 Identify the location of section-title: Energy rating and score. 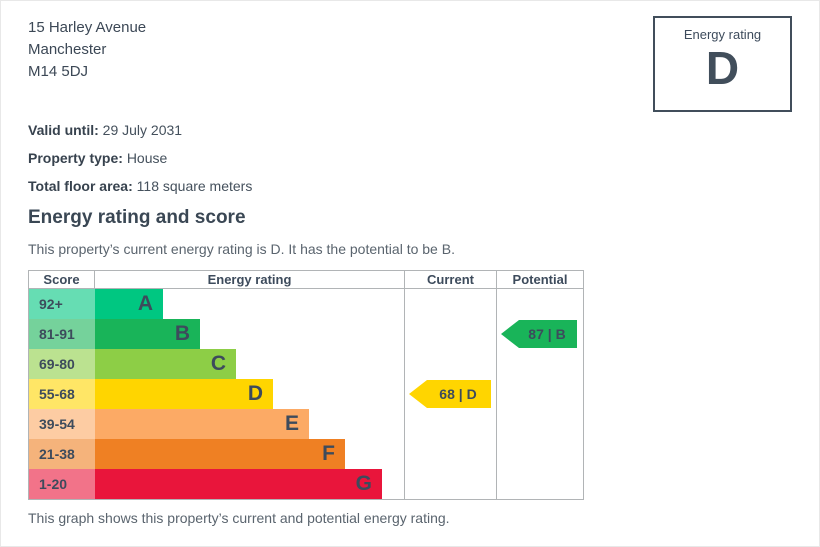
(137, 217).